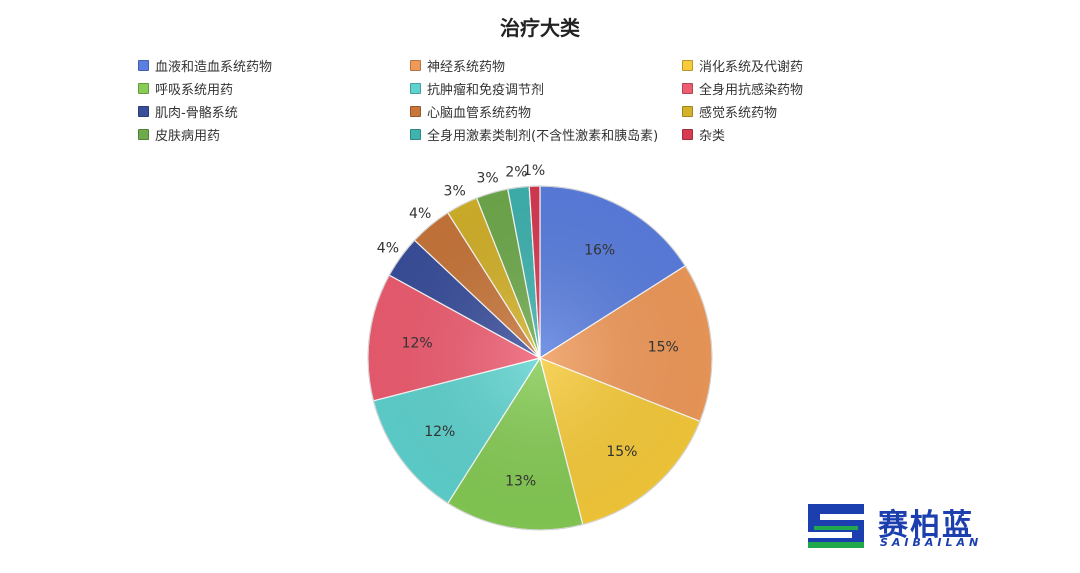  I want to click on legend-item: 神经系统药物, so click(546, 65).